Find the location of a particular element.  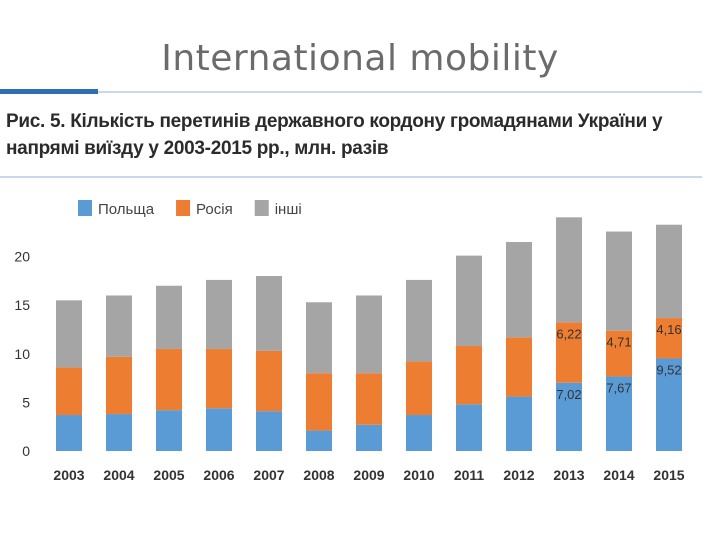

legend-label: інші is located at coordinates (288, 209).